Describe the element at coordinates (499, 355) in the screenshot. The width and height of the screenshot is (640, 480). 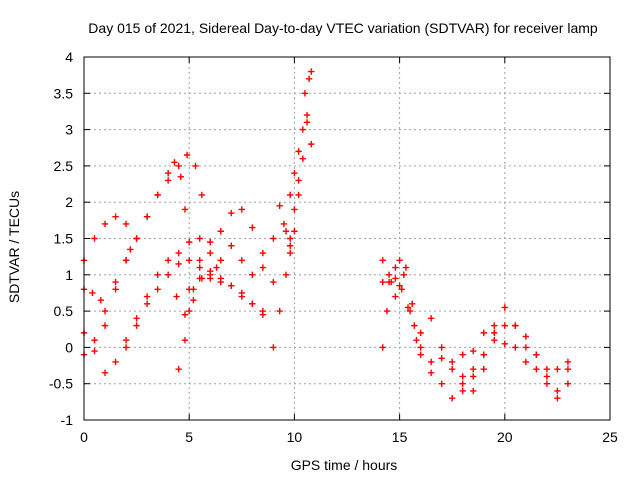
I see `series-track-q` at that location.